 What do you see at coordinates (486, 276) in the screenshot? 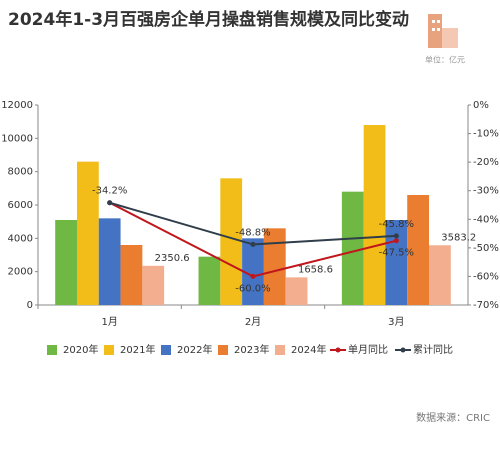
I see `y2-tick-label: -60%` at bounding box center [486, 276].